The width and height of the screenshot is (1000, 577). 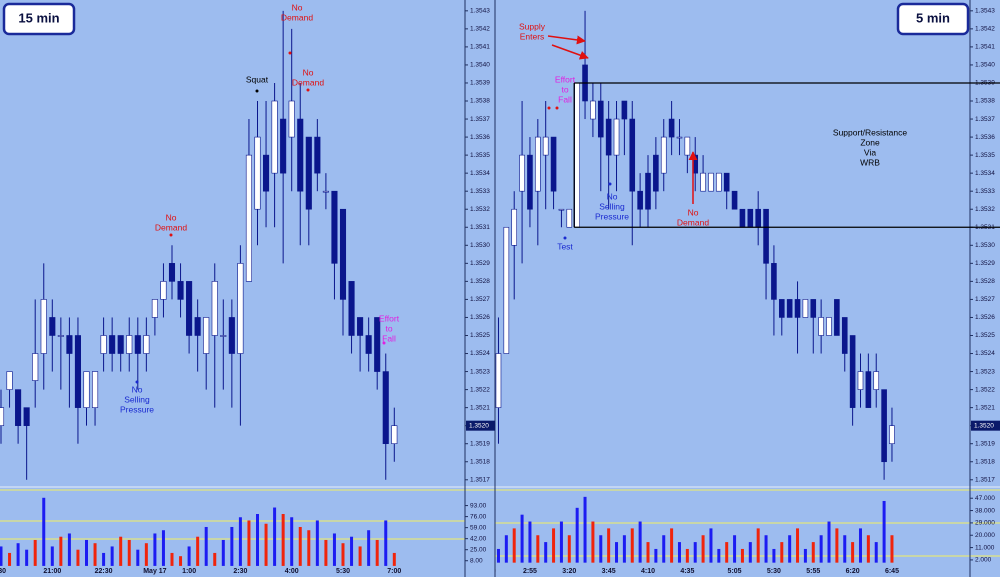 What do you see at coordinates (39, 19) in the screenshot?
I see `title-box` at bounding box center [39, 19].